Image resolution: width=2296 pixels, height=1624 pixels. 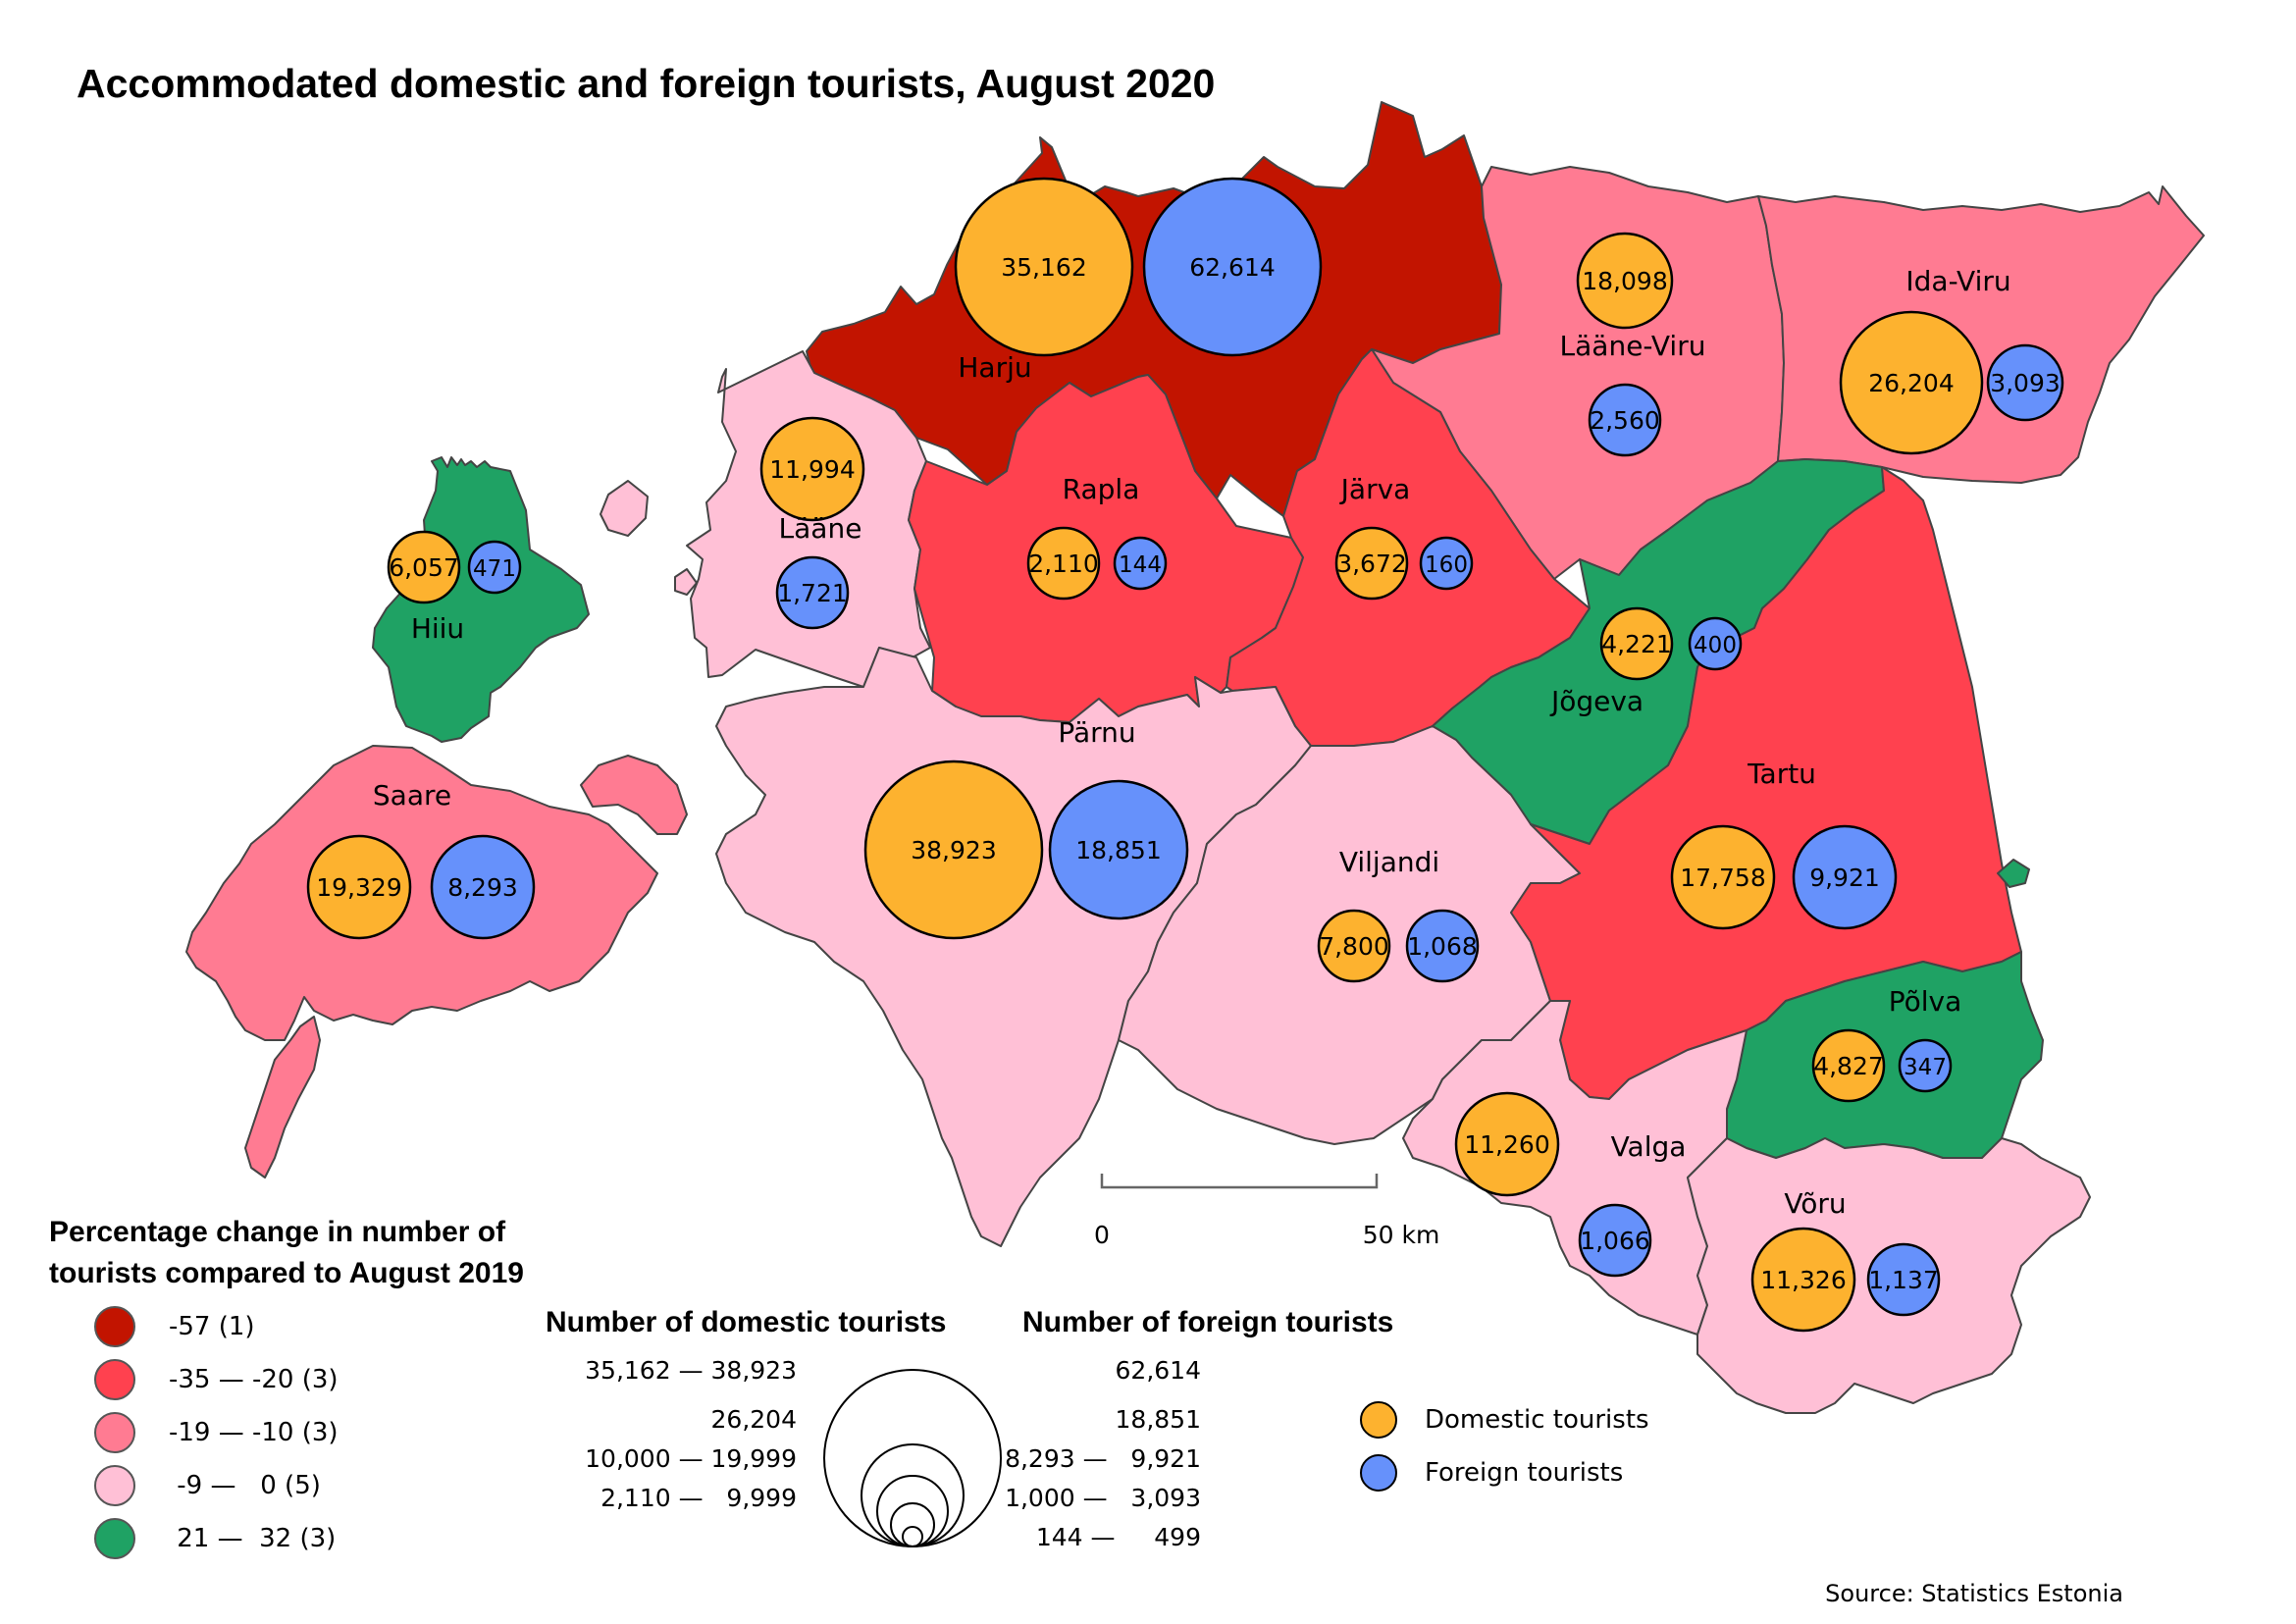 What do you see at coordinates (1957, 281) in the screenshot?
I see `county-label-ida-viru: Ida-Viru` at bounding box center [1957, 281].